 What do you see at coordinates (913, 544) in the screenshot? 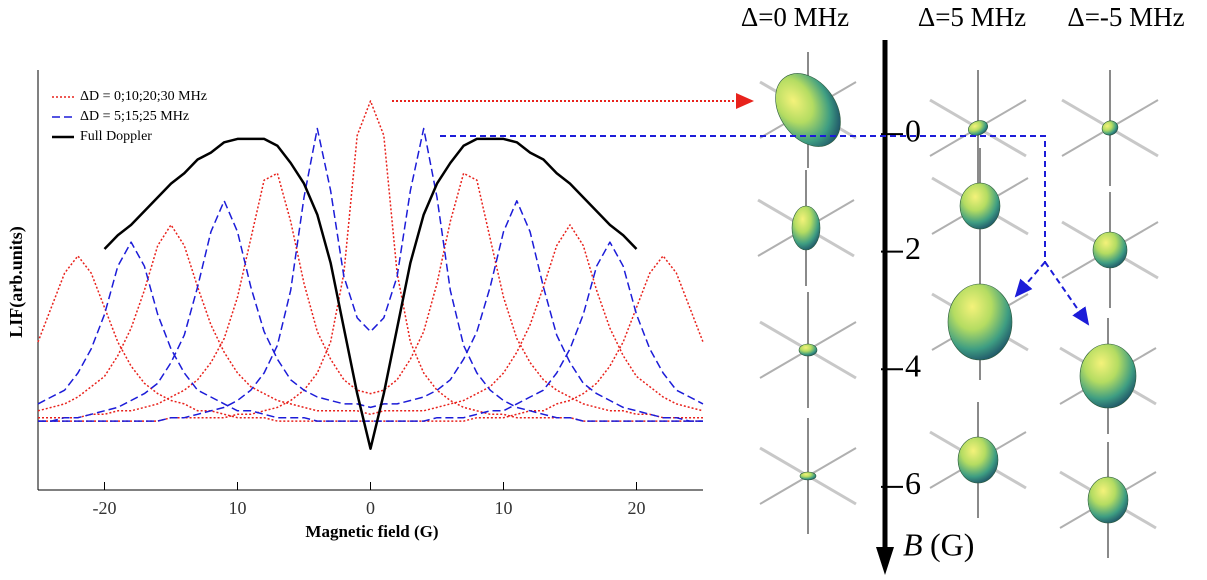
I see `axis-symbol: B` at bounding box center [913, 544].